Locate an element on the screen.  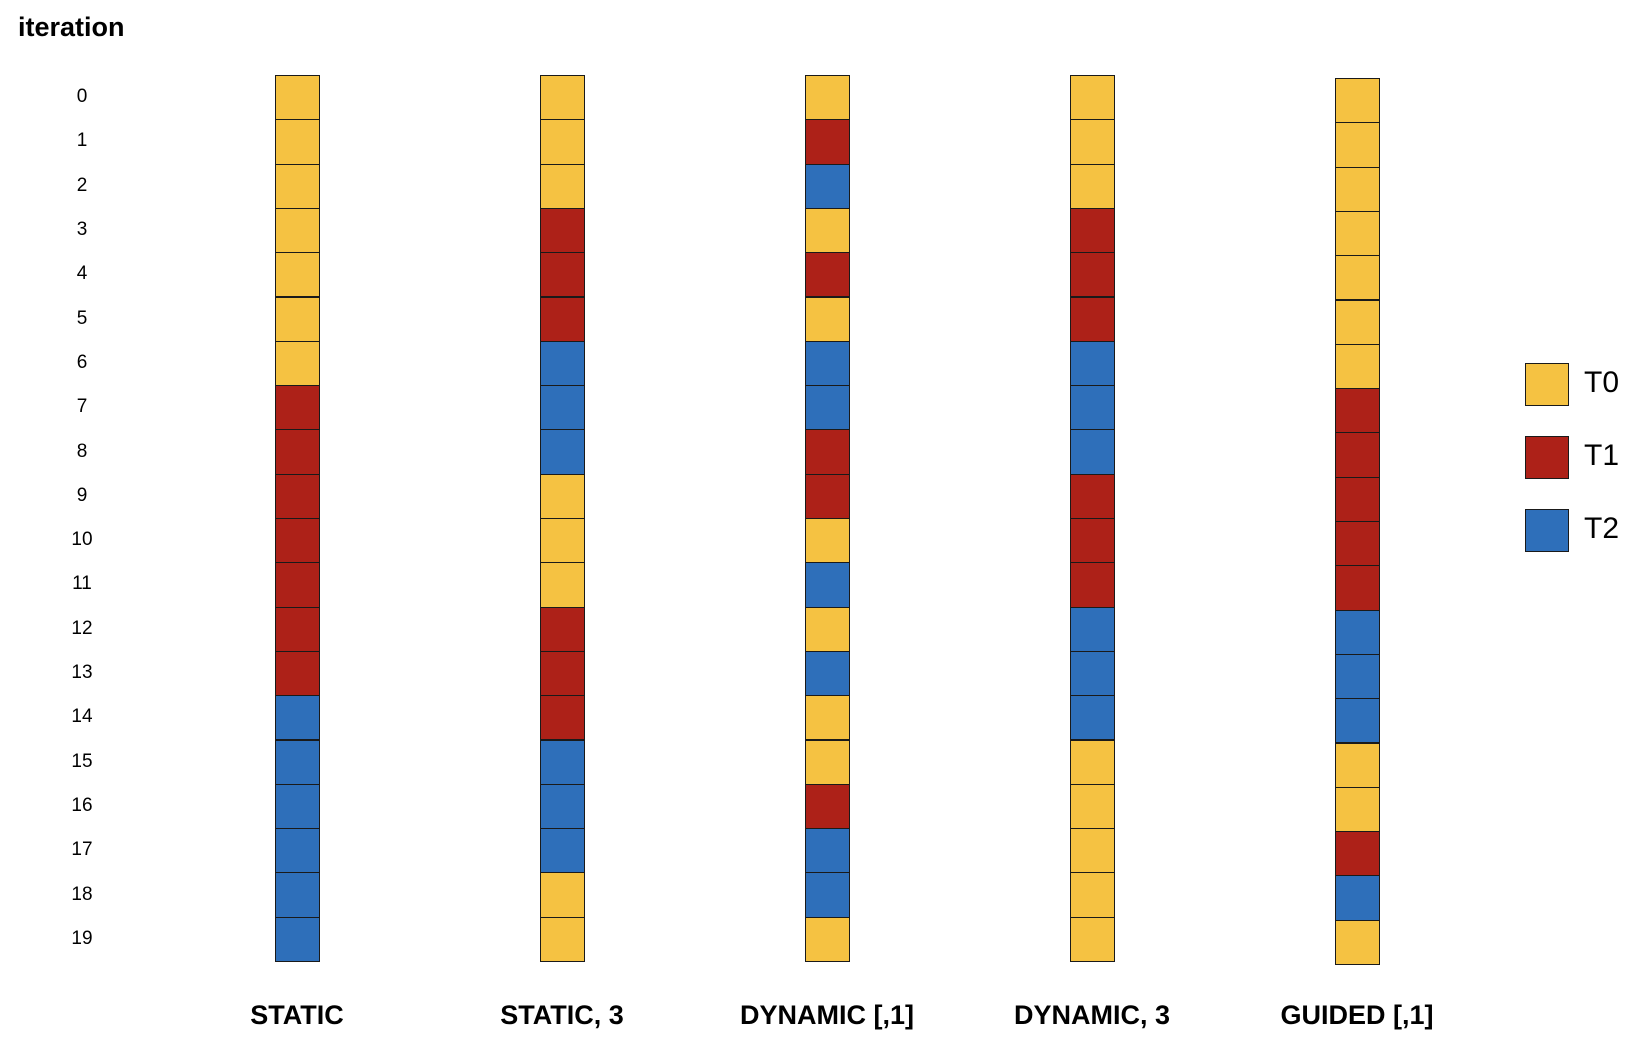
iteration-label: 17 is located at coordinates (82, 850).